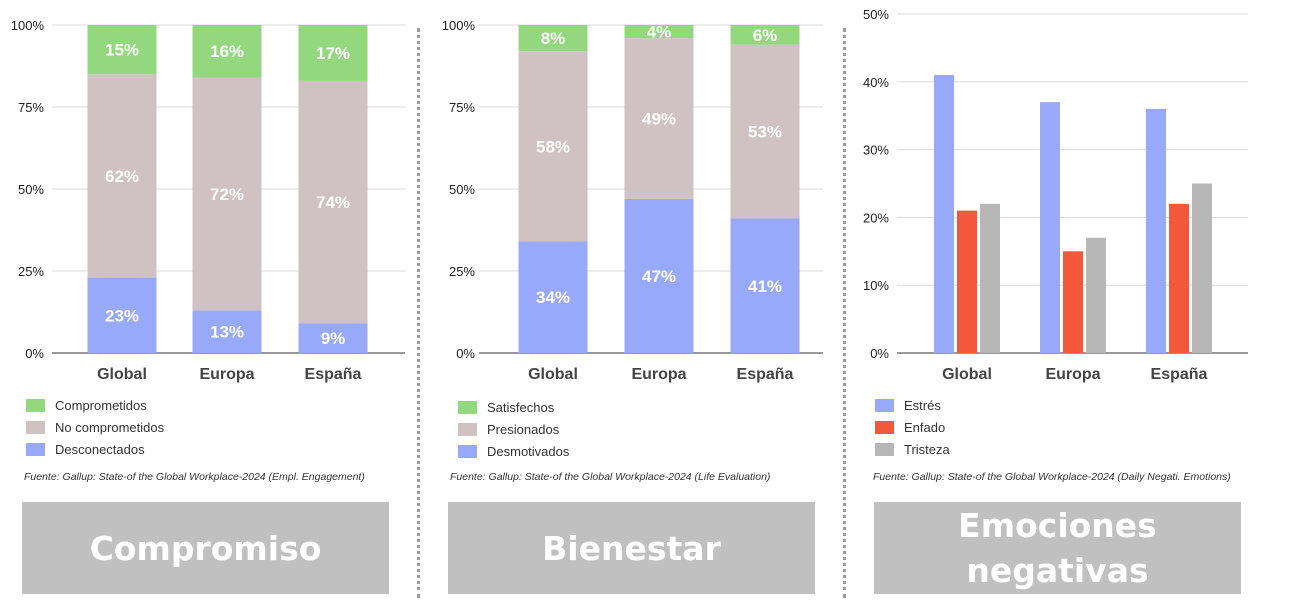 This screenshot has height=606, width=1294. I want to click on bar-no-comprometidos-espana, so click(333, 202).